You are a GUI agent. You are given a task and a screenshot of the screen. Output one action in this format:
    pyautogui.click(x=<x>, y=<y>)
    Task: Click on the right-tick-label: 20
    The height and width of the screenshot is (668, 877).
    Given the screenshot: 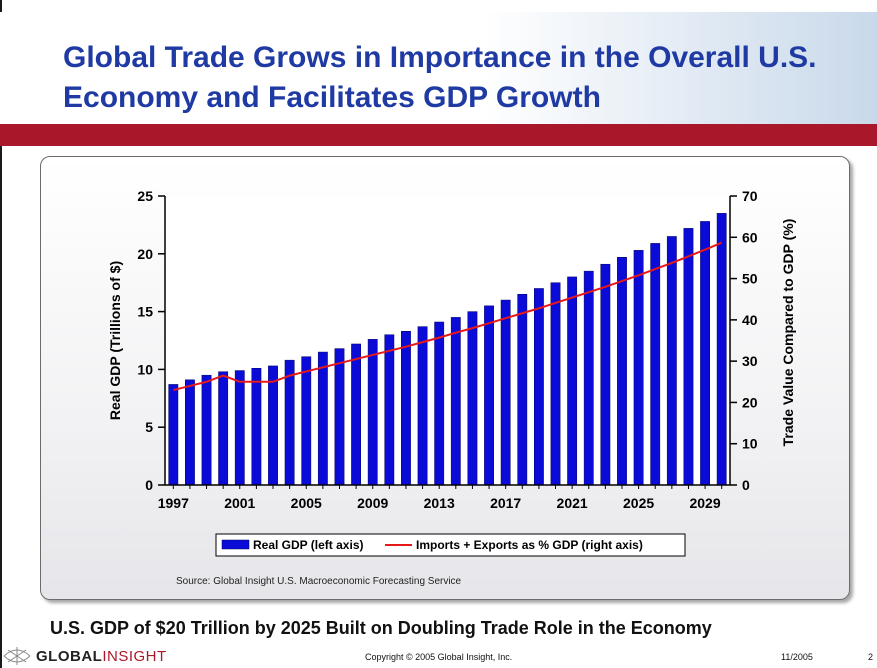 What is the action you would take?
    pyautogui.click(x=750, y=402)
    